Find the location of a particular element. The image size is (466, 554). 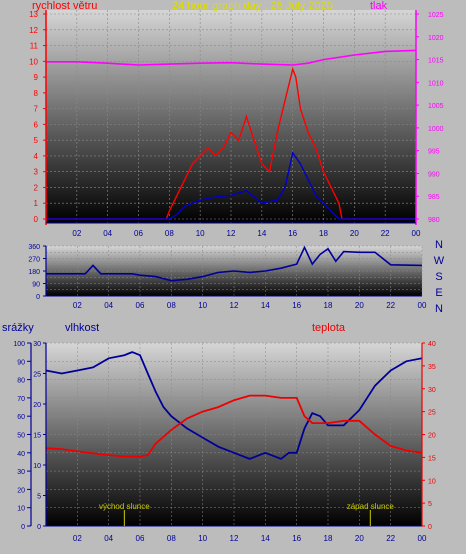

rain-y-tick-label: 0 is located at coordinates (23, 527).